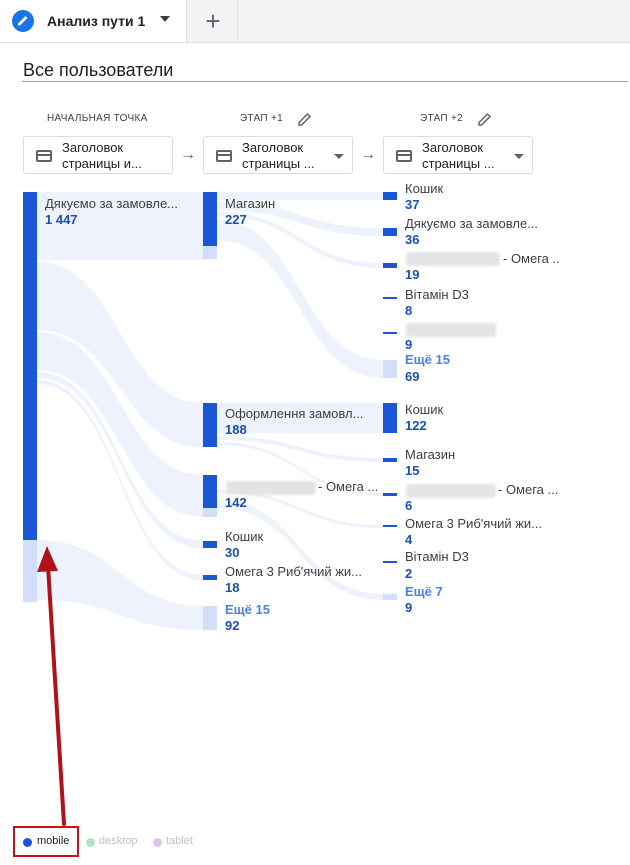 Image resolution: width=630 pixels, height=865 pixels. Describe the element at coordinates (409, 539) in the screenshot. I see `node-value: 4` at that location.